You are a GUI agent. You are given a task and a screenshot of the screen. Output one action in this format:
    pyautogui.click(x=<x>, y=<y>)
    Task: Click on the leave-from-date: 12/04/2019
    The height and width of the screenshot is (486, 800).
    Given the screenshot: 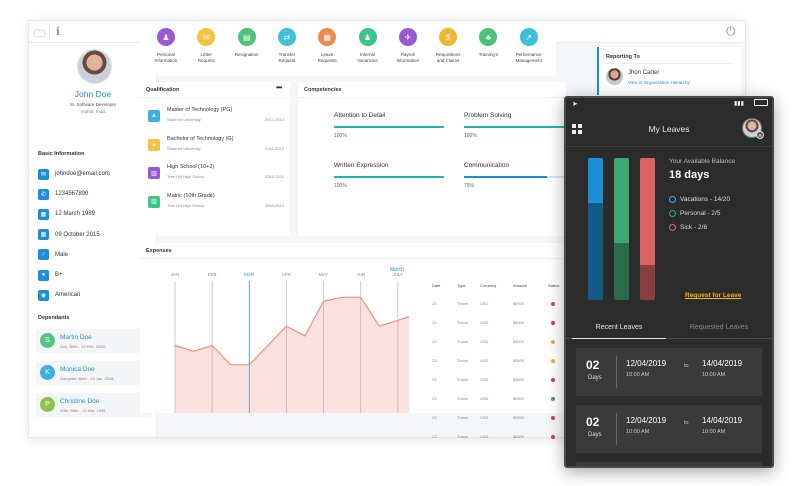 What is the action you would take?
    pyautogui.click(x=646, y=420)
    